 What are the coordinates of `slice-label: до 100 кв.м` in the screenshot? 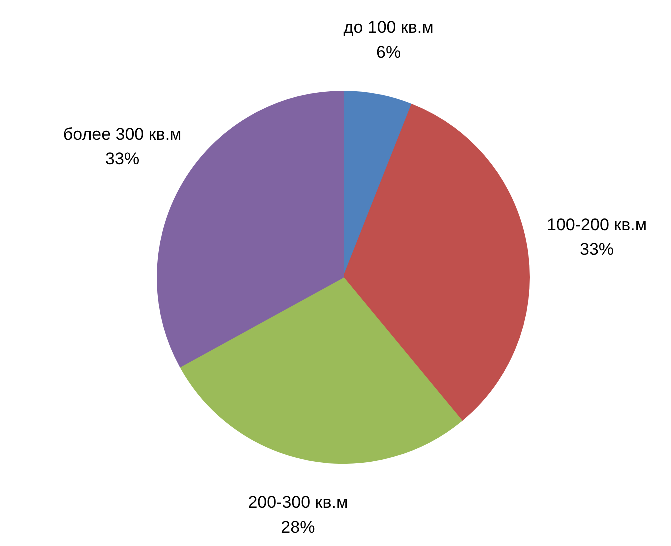 It's located at (389, 28).